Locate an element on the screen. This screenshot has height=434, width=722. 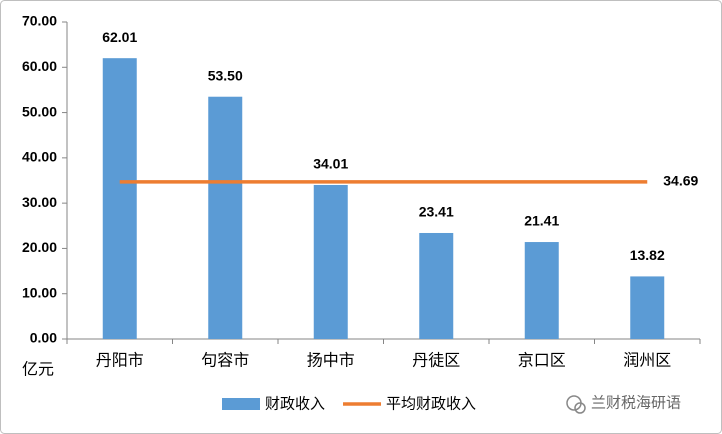
watermark-text: 兰财税海研语 is located at coordinates (636, 403).